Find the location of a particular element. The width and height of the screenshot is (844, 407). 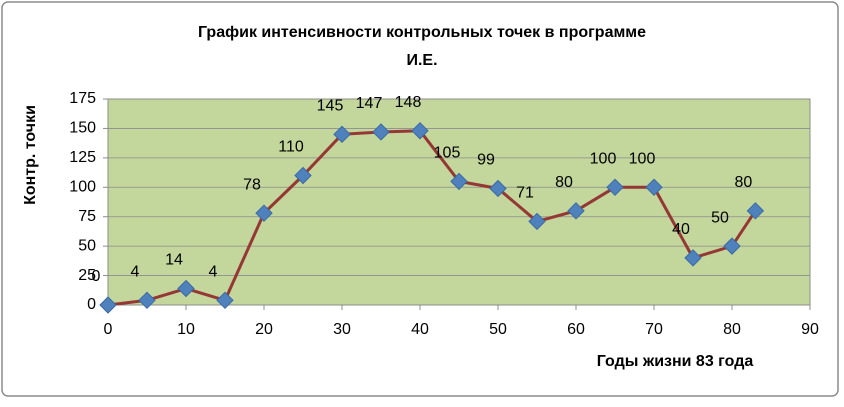

data-label: 105 is located at coordinates (447, 153).